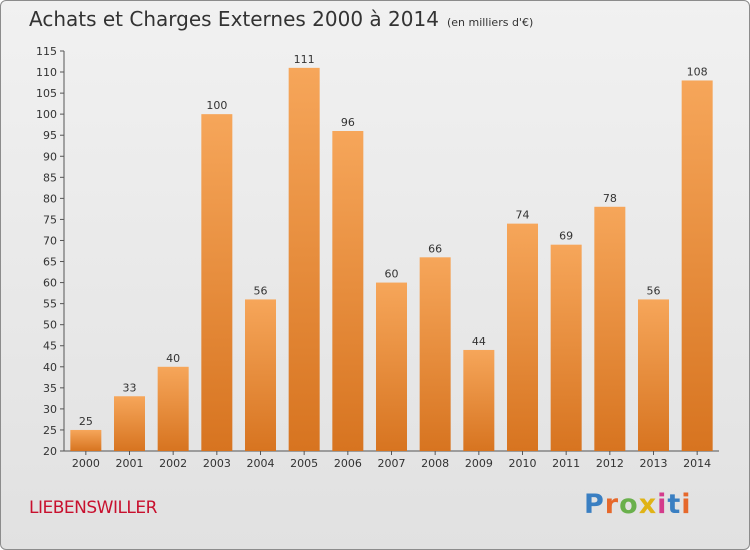 The width and height of the screenshot is (750, 550). Describe the element at coordinates (392, 463) in the screenshot. I see `x-tick-label: 2007` at that location.